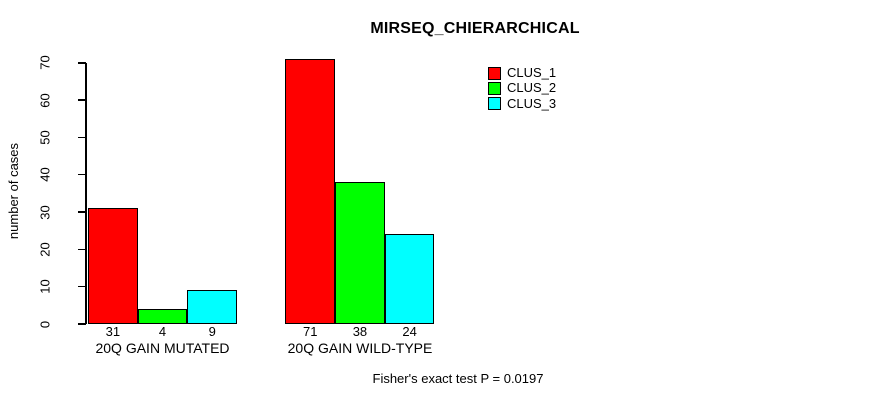  What do you see at coordinates (45, 62) in the screenshot?
I see `y-tick-label: 70` at bounding box center [45, 62].